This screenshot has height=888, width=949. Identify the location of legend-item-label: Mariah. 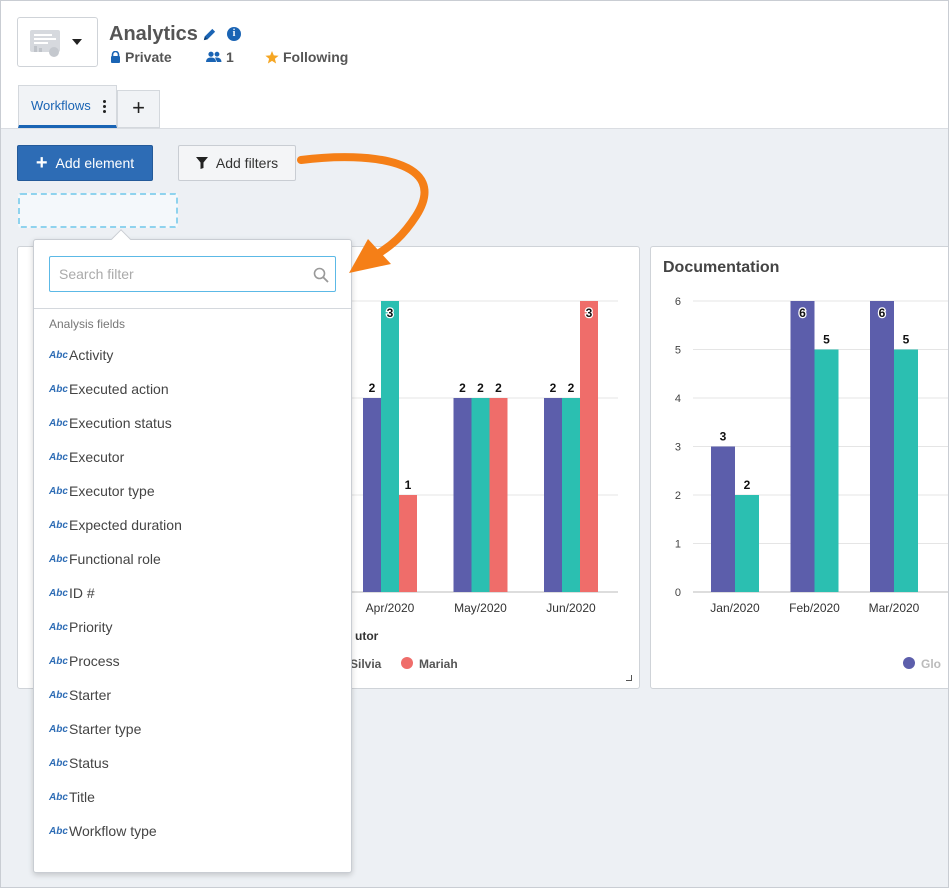
(438, 664).